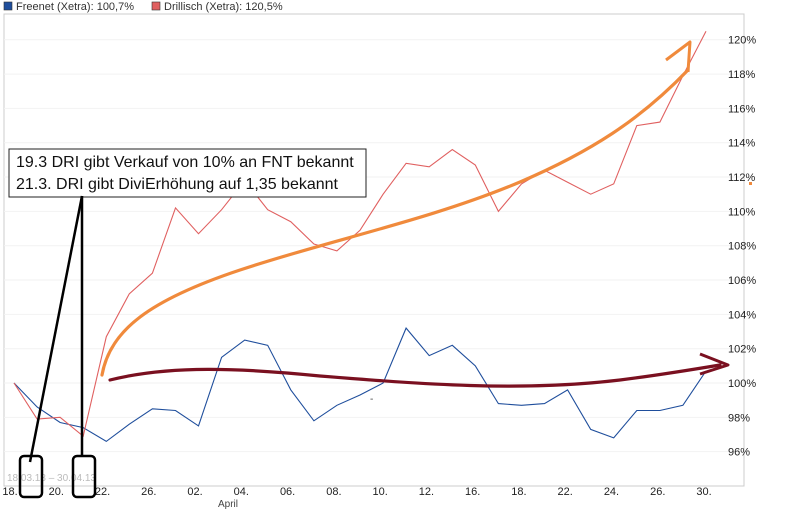 Image resolution: width=798 pixels, height=526 pixels. Describe the element at coordinates (742, 281) in the screenshot. I see `y-tick-label: 106%` at that location.